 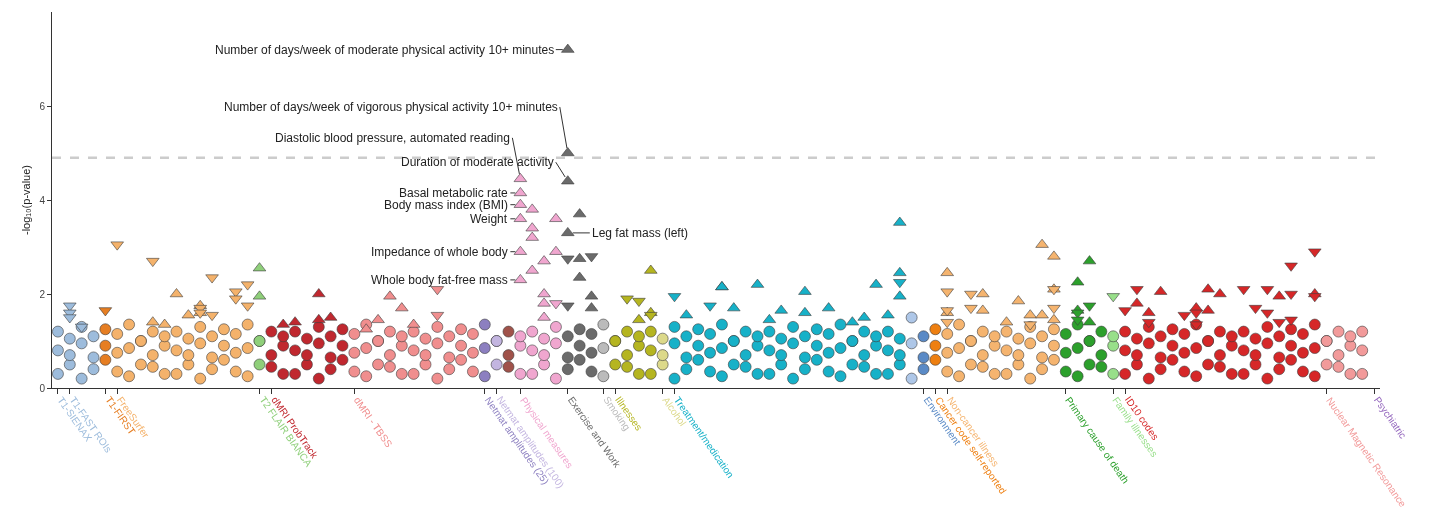 What do you see at coordinates (42, 200) in the screenshot?
I see `y-tick-label: 4` at bounding box center [42, 200].